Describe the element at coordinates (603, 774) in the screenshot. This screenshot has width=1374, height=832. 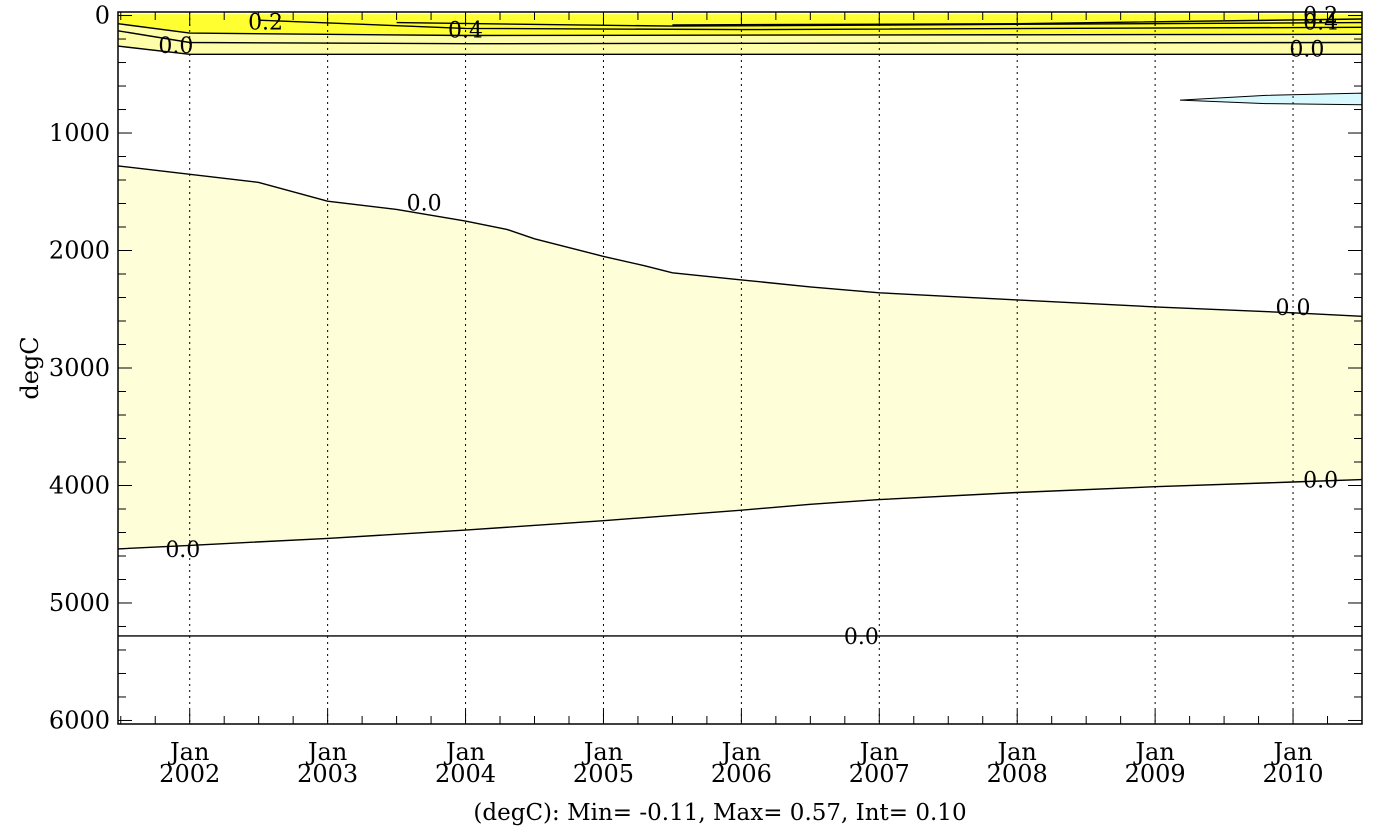
I see `x-tick-label-year: 2005` at that location.